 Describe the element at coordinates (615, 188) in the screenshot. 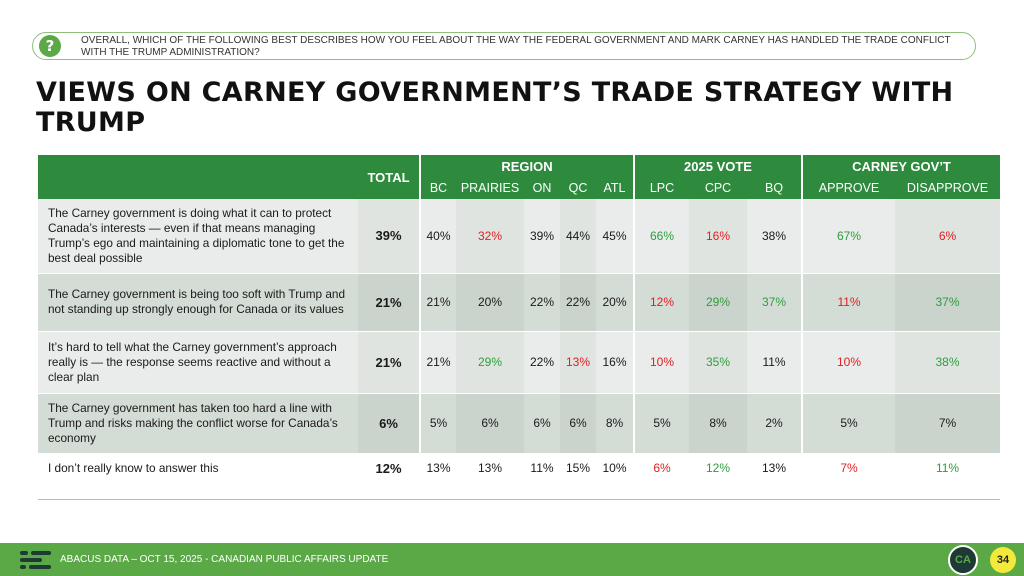

I see `col-header: ATL` at that location.